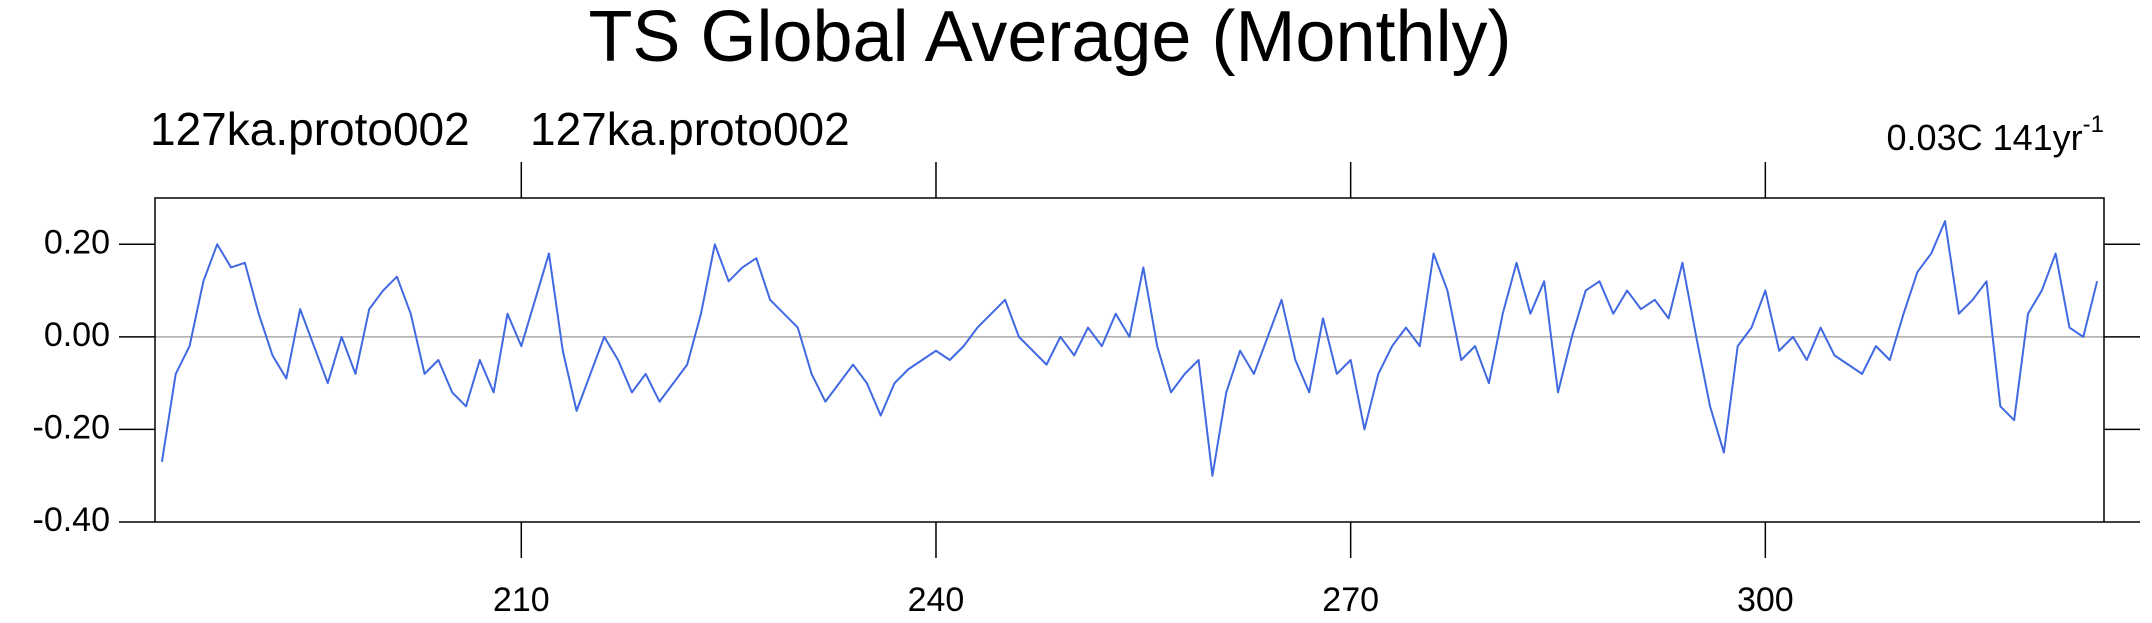  What do you see at coordinates (1985, 137) in the screenshot?
I see `right-string-main: 0.03C 141yr` at bounding box center [1985, 137].